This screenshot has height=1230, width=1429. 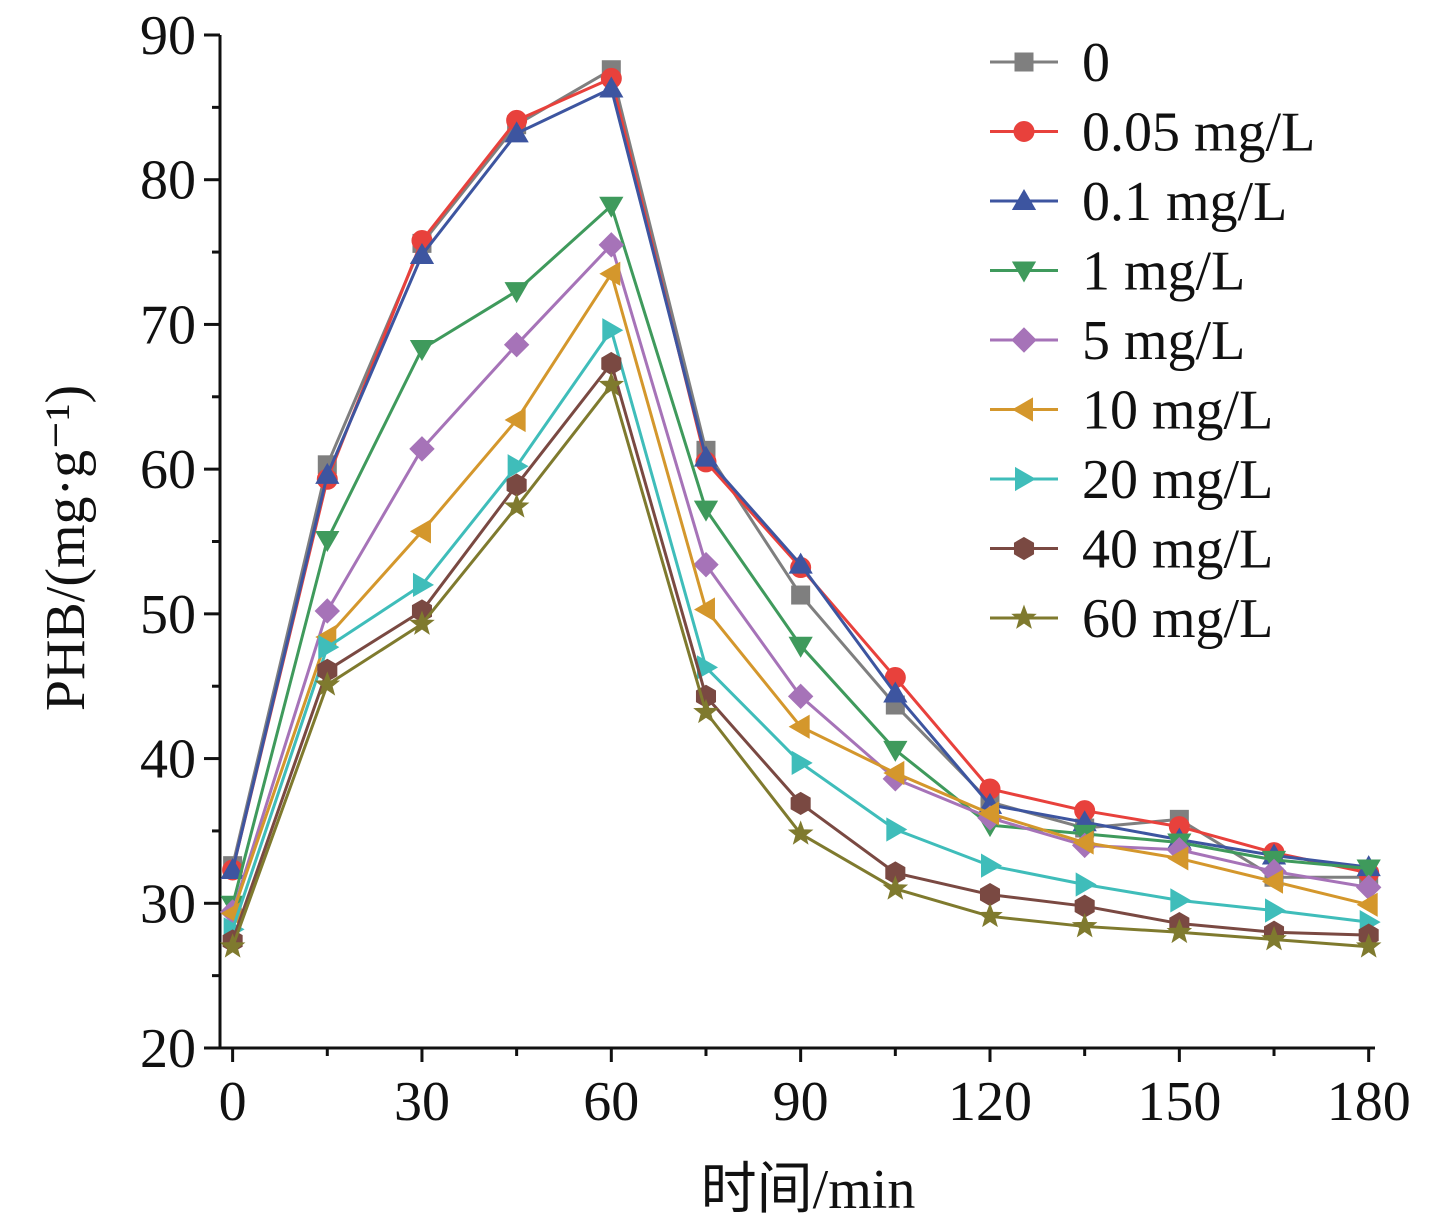 What do you see at coordinates (1198, 133) in the screenshot?
I see `legend-label: 0.05 mg/L` at bounding box center [1198, 133].